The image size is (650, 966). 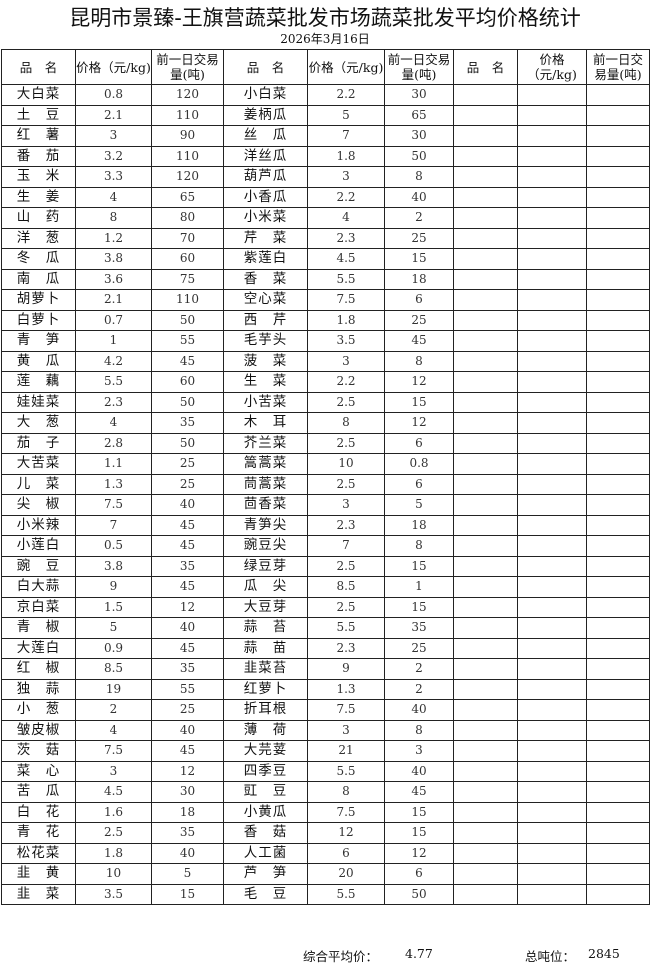 What do you see at coordinates (113, 525) in the screenshot?
I see `cell-price: 7` at bounding box center [113, 525].